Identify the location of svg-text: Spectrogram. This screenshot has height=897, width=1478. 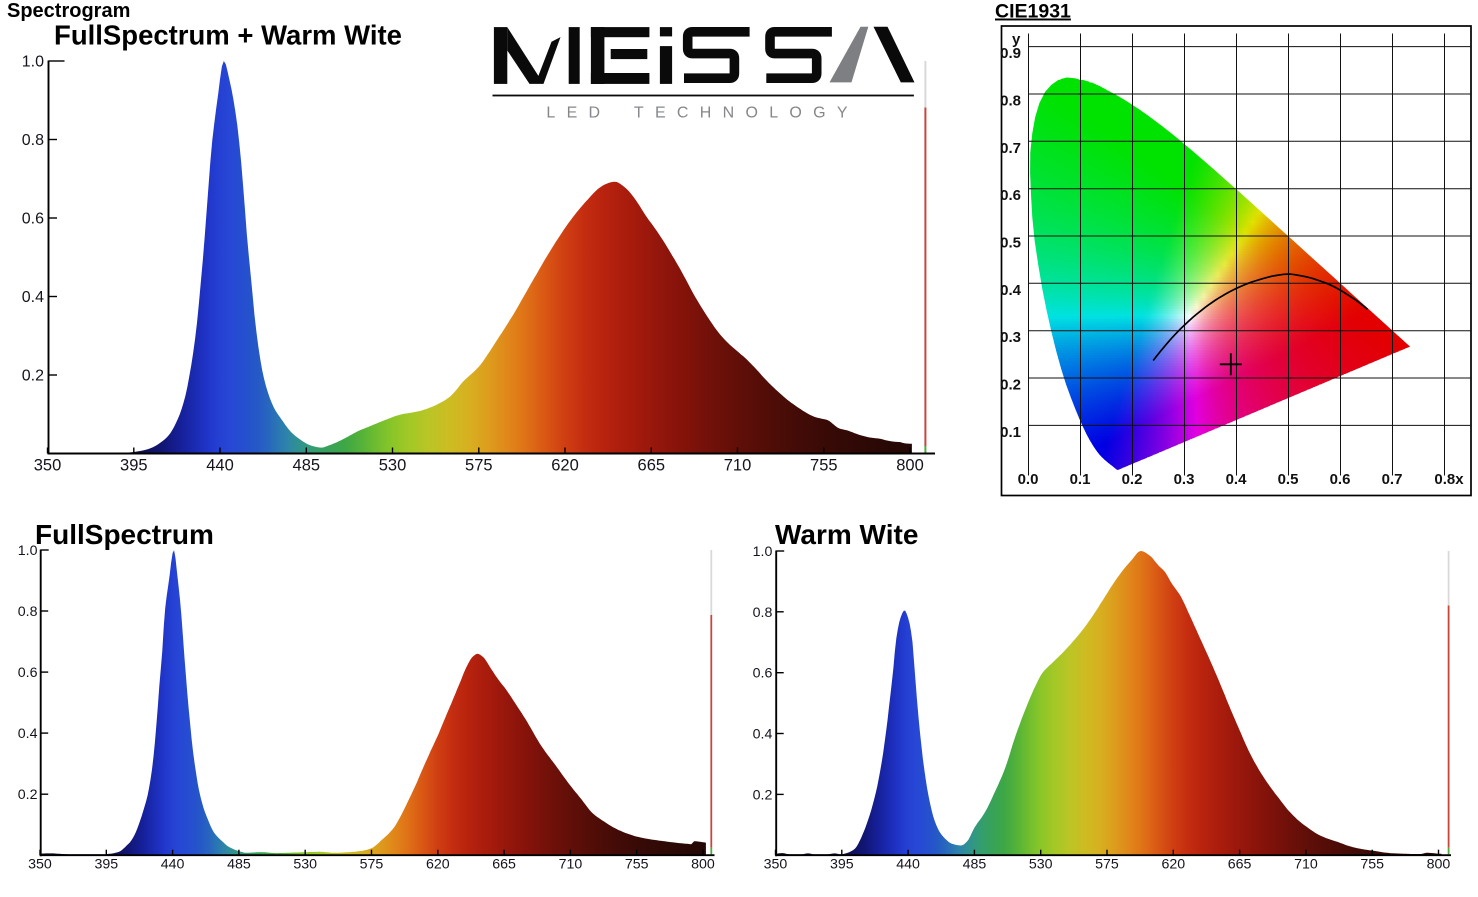
(68, 11).